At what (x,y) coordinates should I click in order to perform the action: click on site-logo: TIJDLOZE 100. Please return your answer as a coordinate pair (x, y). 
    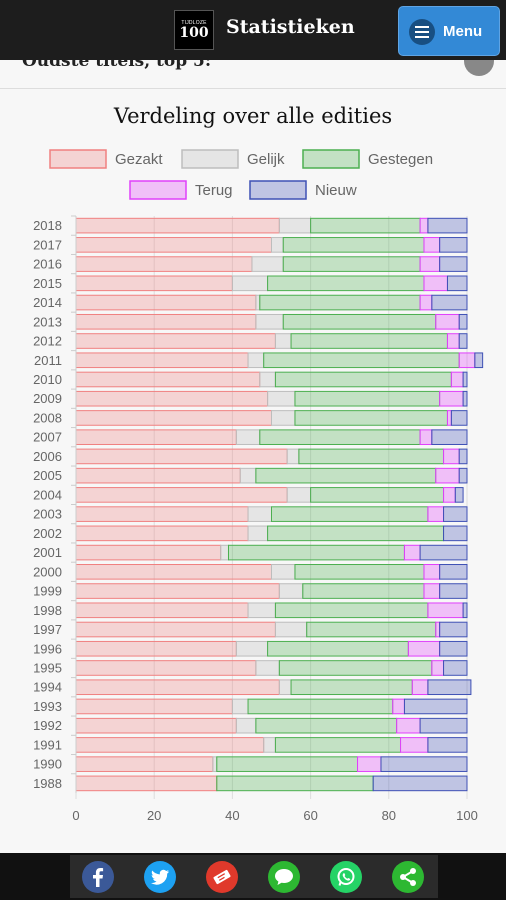
    Looking at the image, I should click on (194, 30).